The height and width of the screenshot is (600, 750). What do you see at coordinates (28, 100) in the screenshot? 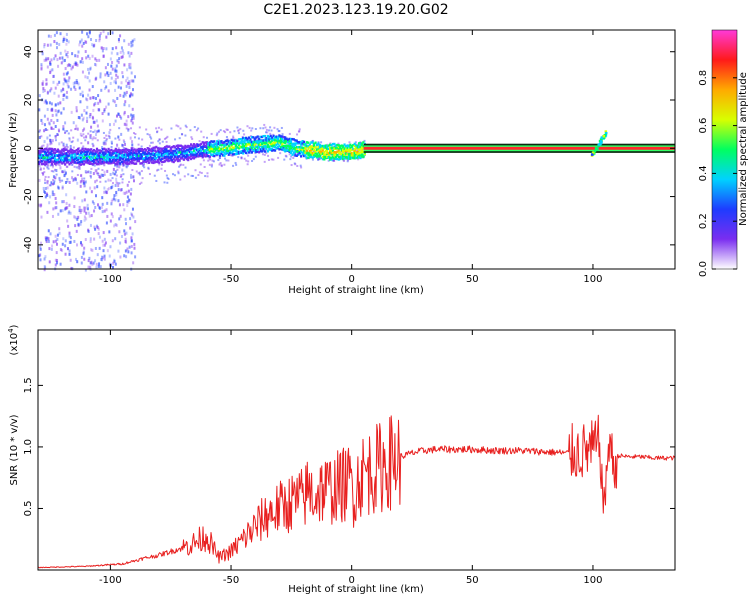
I see `y-tick-label: 20` at bounding box center [28, 100].